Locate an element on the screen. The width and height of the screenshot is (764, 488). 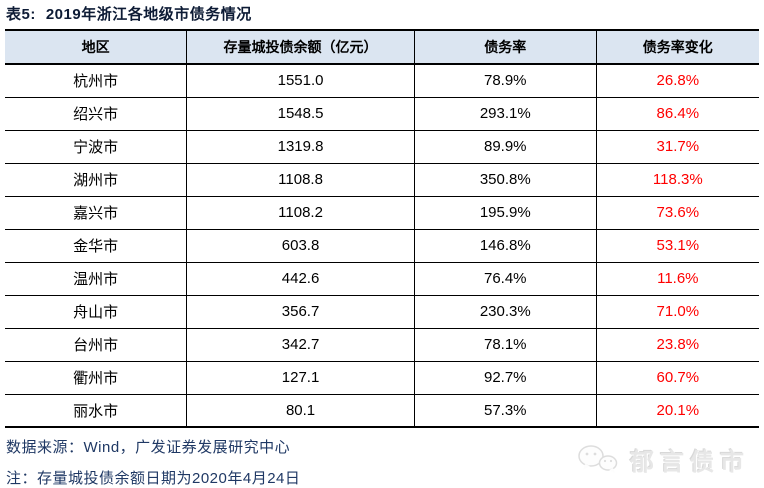
cell-balance: 1551.0 is located at coordinates (300, 81).